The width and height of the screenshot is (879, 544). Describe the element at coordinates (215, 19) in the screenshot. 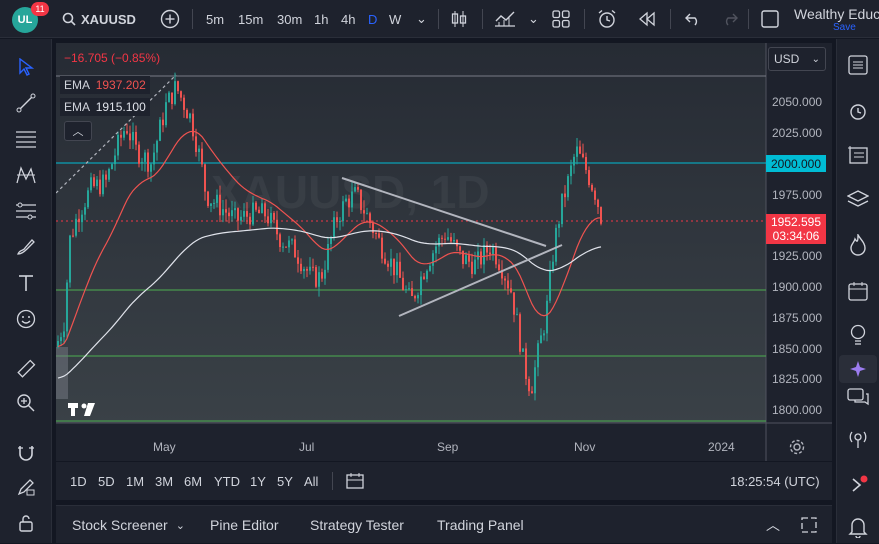

I see `interval-5m: 5m` at that location.